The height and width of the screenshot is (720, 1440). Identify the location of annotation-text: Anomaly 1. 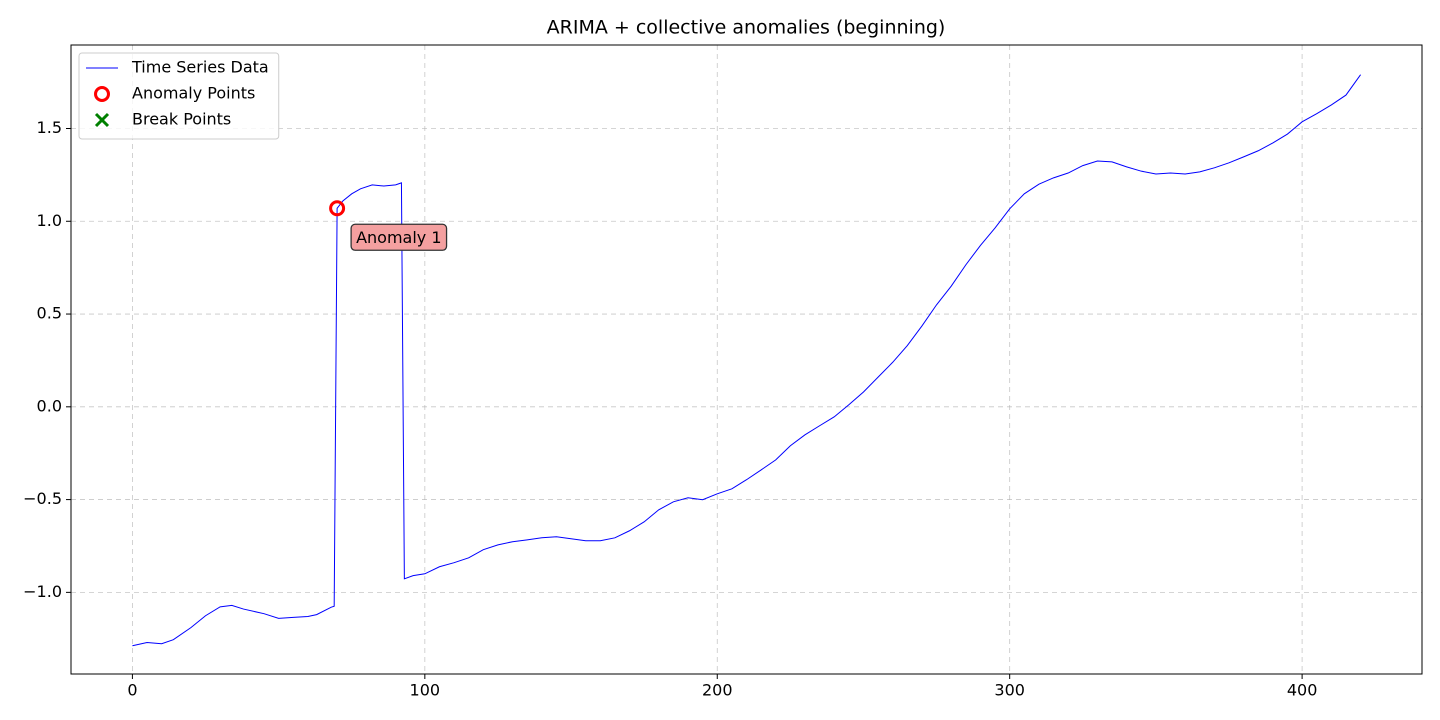
(398, 237).